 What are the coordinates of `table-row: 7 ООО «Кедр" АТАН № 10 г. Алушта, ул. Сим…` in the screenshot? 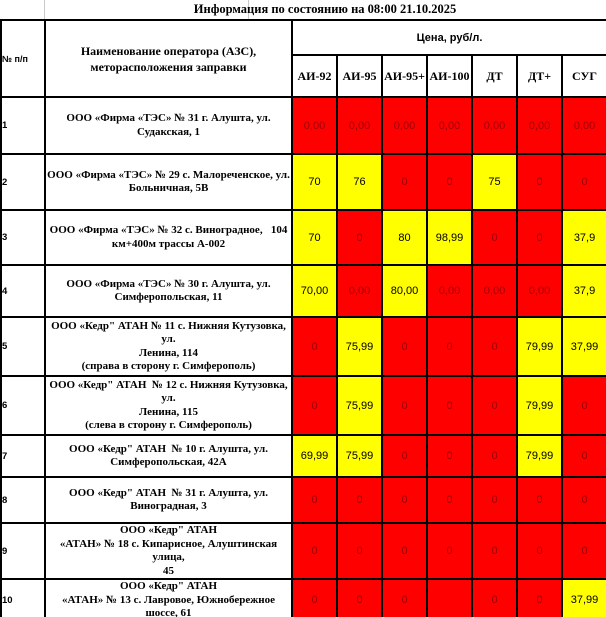 It's located at (303, 456).